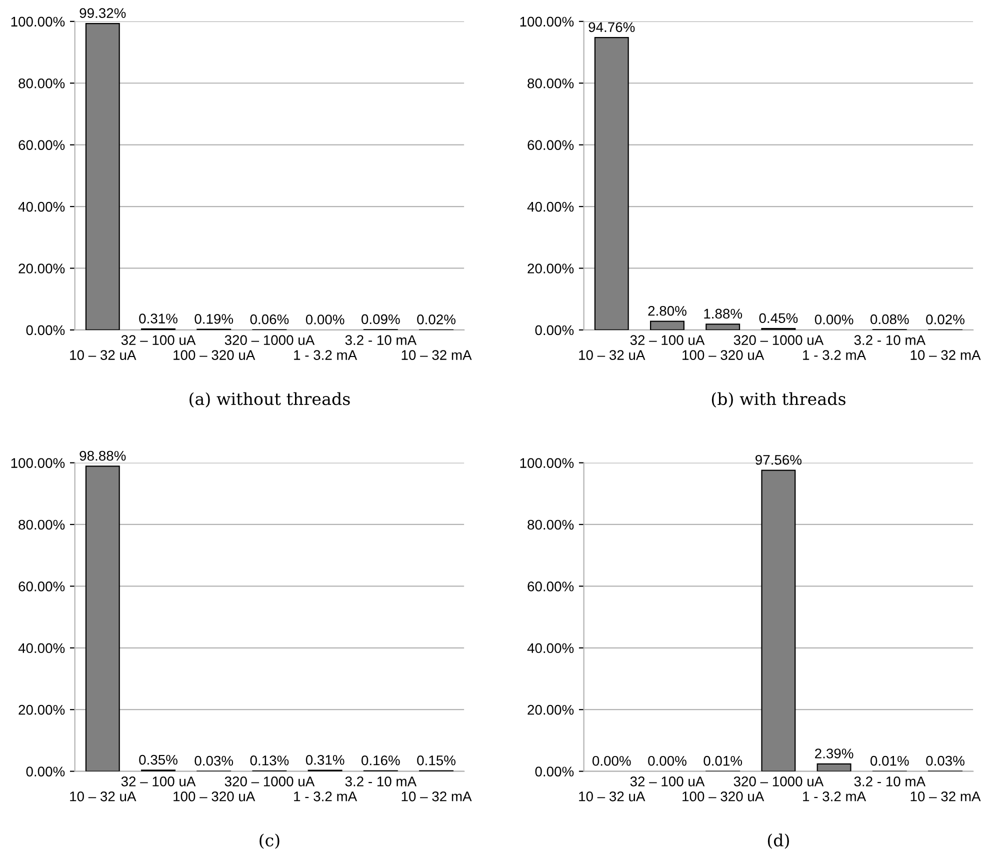  I want to click on data-label: 0.35%, so click(158, 759).